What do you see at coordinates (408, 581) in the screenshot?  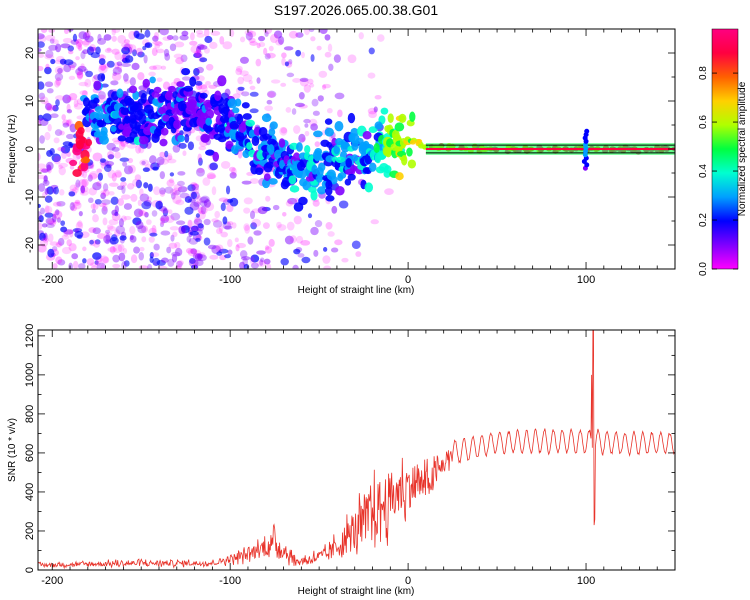 I see `x-tick-label: 0` at bounding box center [408, 581].